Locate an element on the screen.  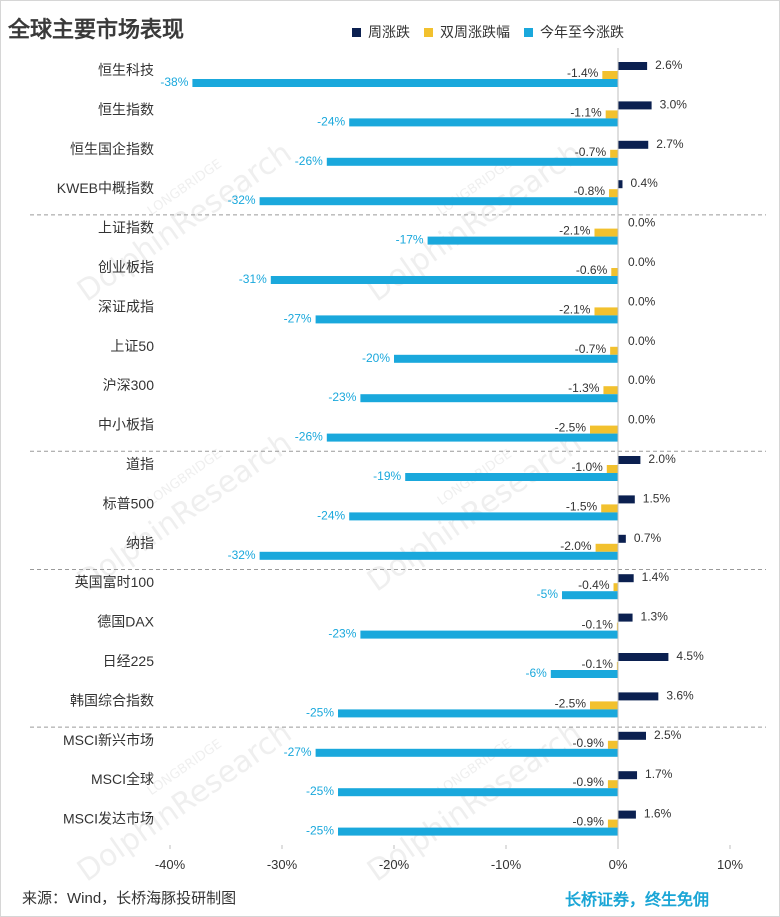
label-biweekly: -2.5% is located at coordinates (571, 703).